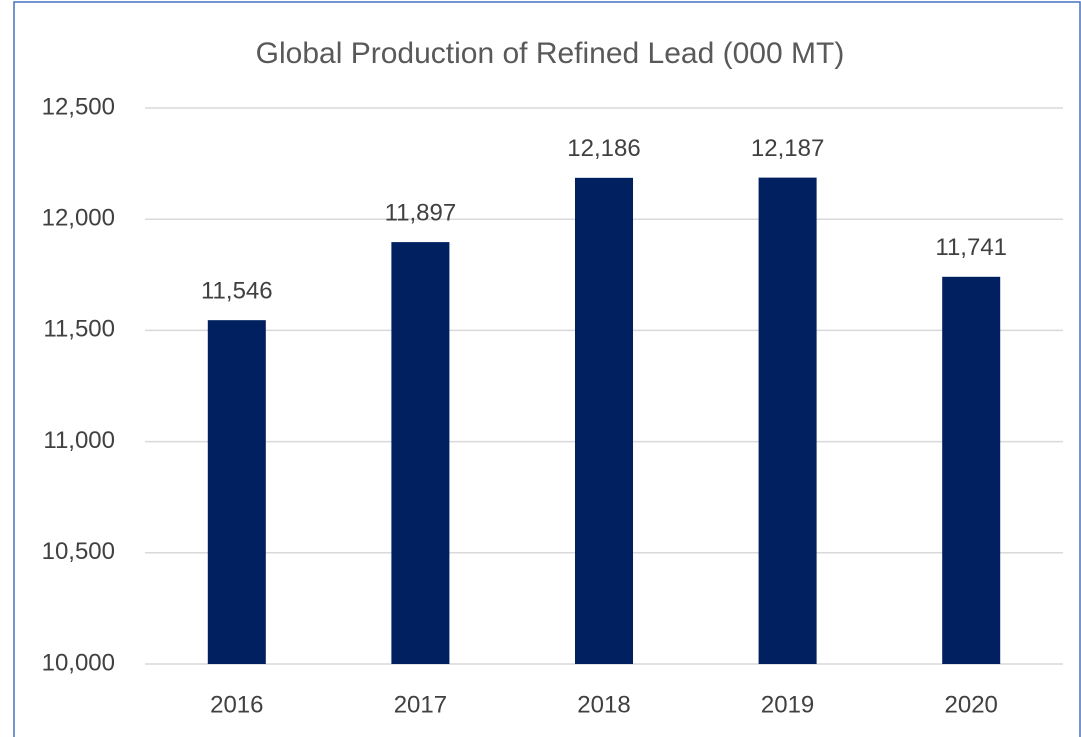 This screenshot has height=737, width=1081. I want to click on data-label: 12,186, so click(603, 148).